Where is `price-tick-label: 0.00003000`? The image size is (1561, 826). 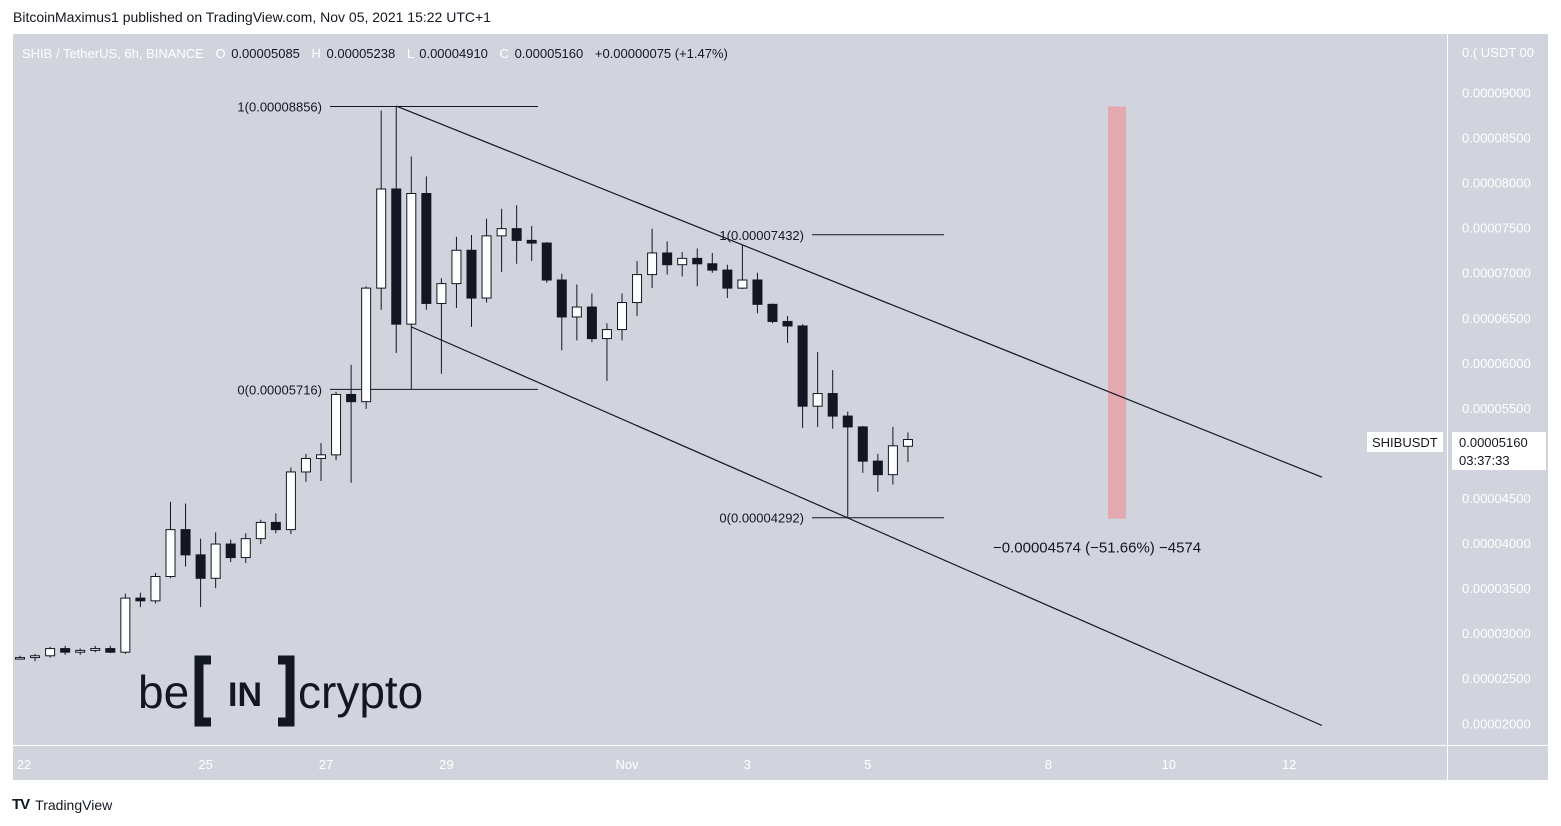 price-tick-label: 0.00003000 is located at coordinates (1496, 633).